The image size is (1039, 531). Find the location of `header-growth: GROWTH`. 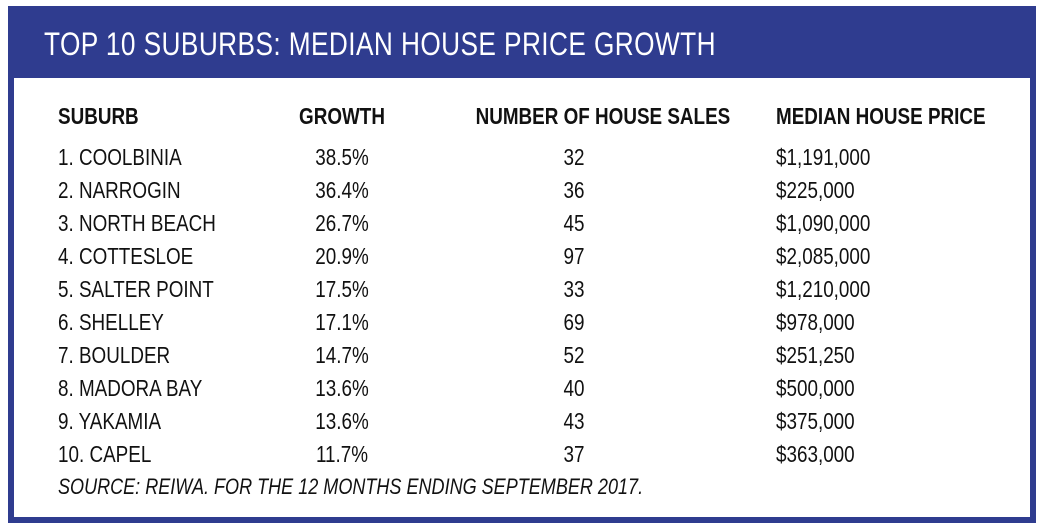

header-growth: GROWTH is located at coordinates (342, 116).